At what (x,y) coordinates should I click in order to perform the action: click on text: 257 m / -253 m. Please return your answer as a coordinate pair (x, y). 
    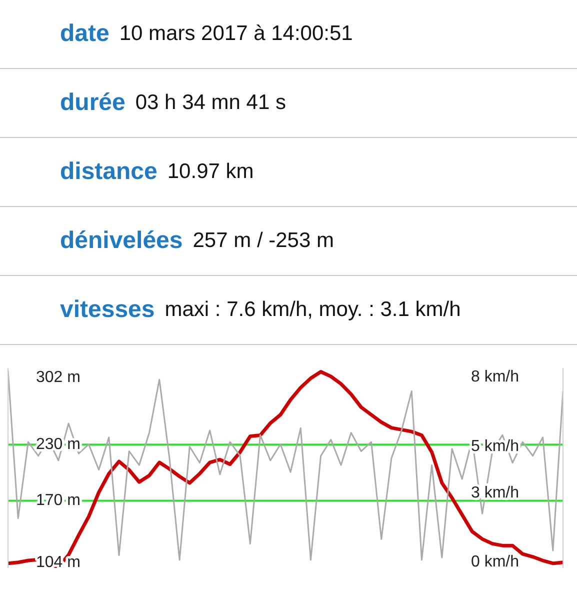
    Looking at the image, I should click on (263, 241).